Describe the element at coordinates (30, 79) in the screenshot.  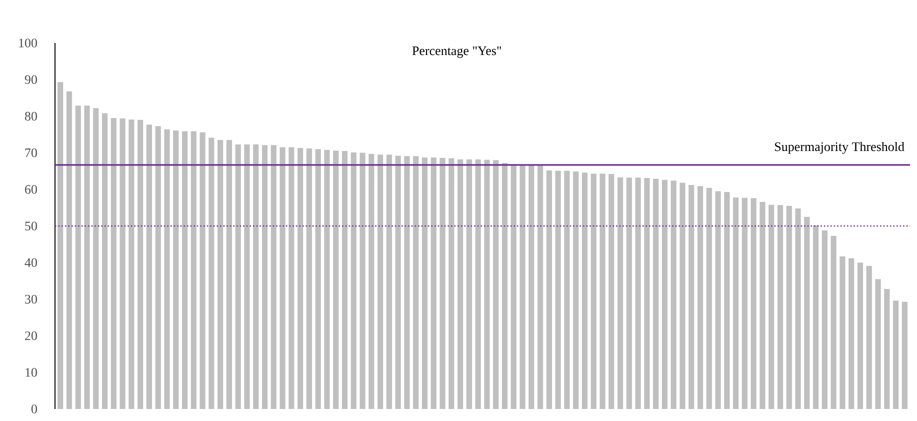
I see `y-tick-label: 90` at that location.